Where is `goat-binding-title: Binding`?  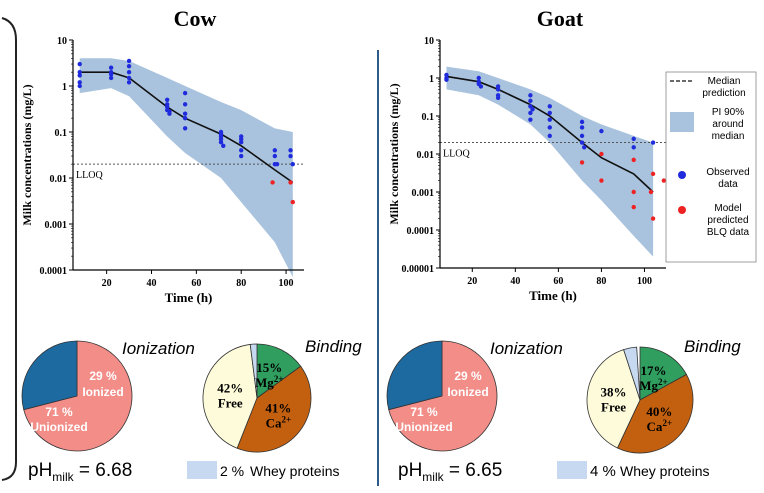 goat-binding-title: Binding is located at coordinates (712, 346).